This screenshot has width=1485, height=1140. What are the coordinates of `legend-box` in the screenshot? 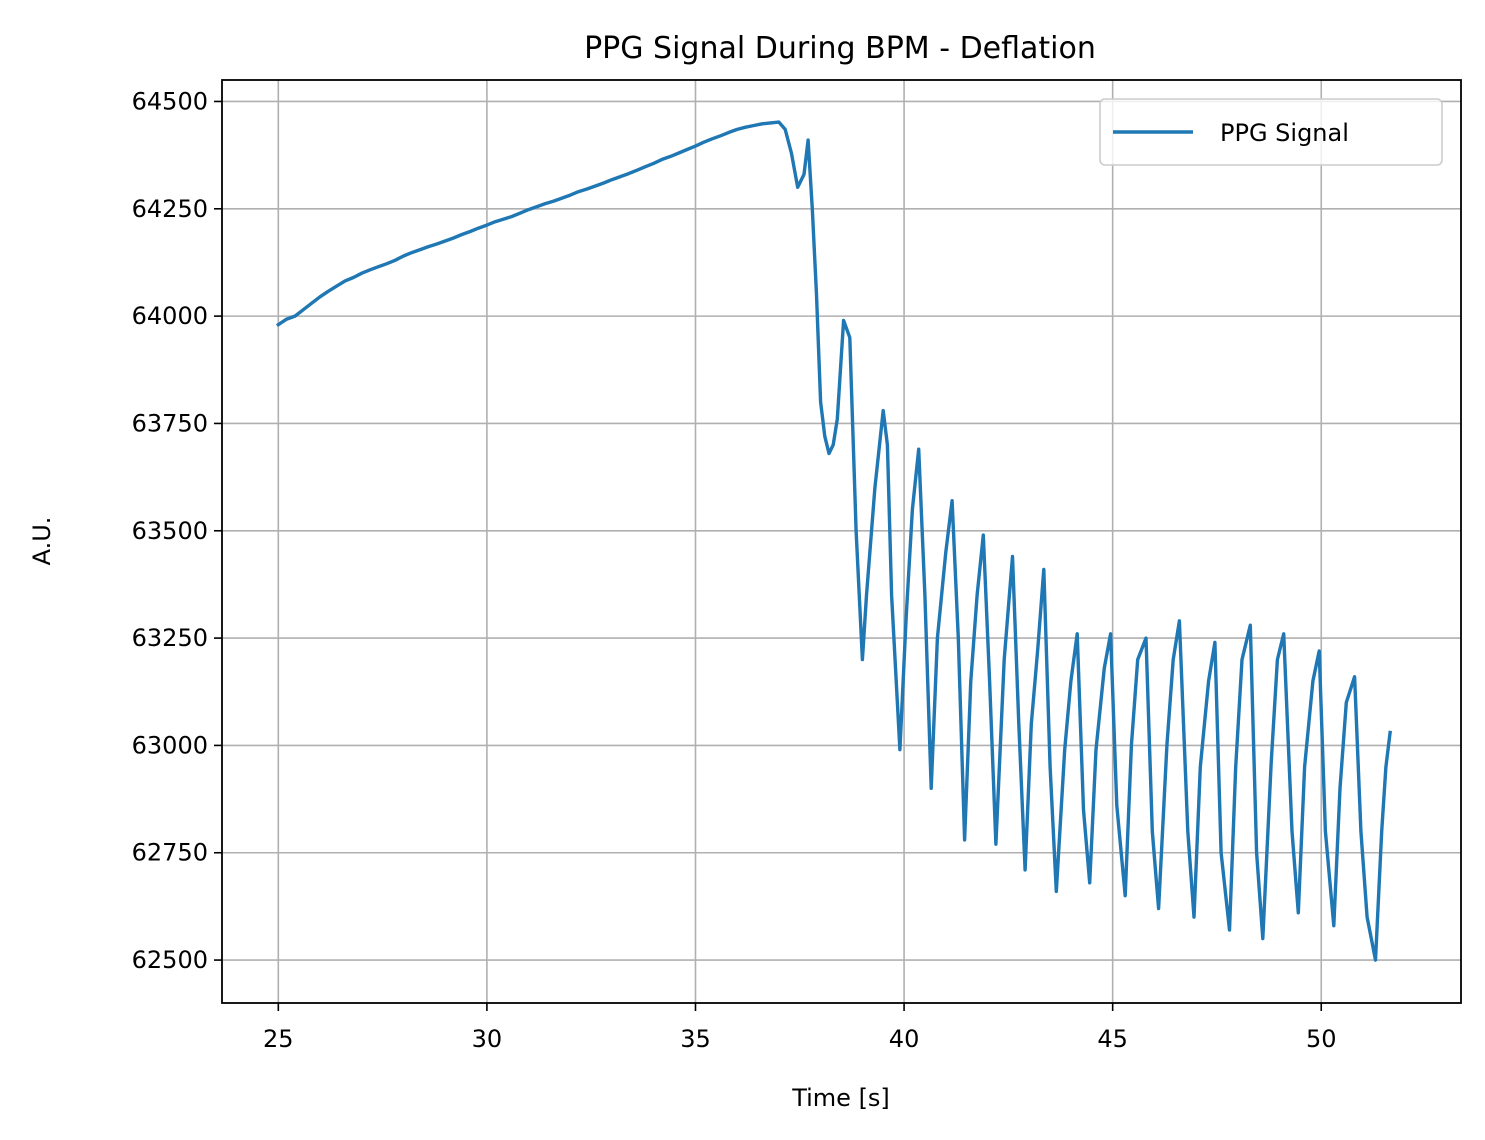 It's located at (1271, 132).